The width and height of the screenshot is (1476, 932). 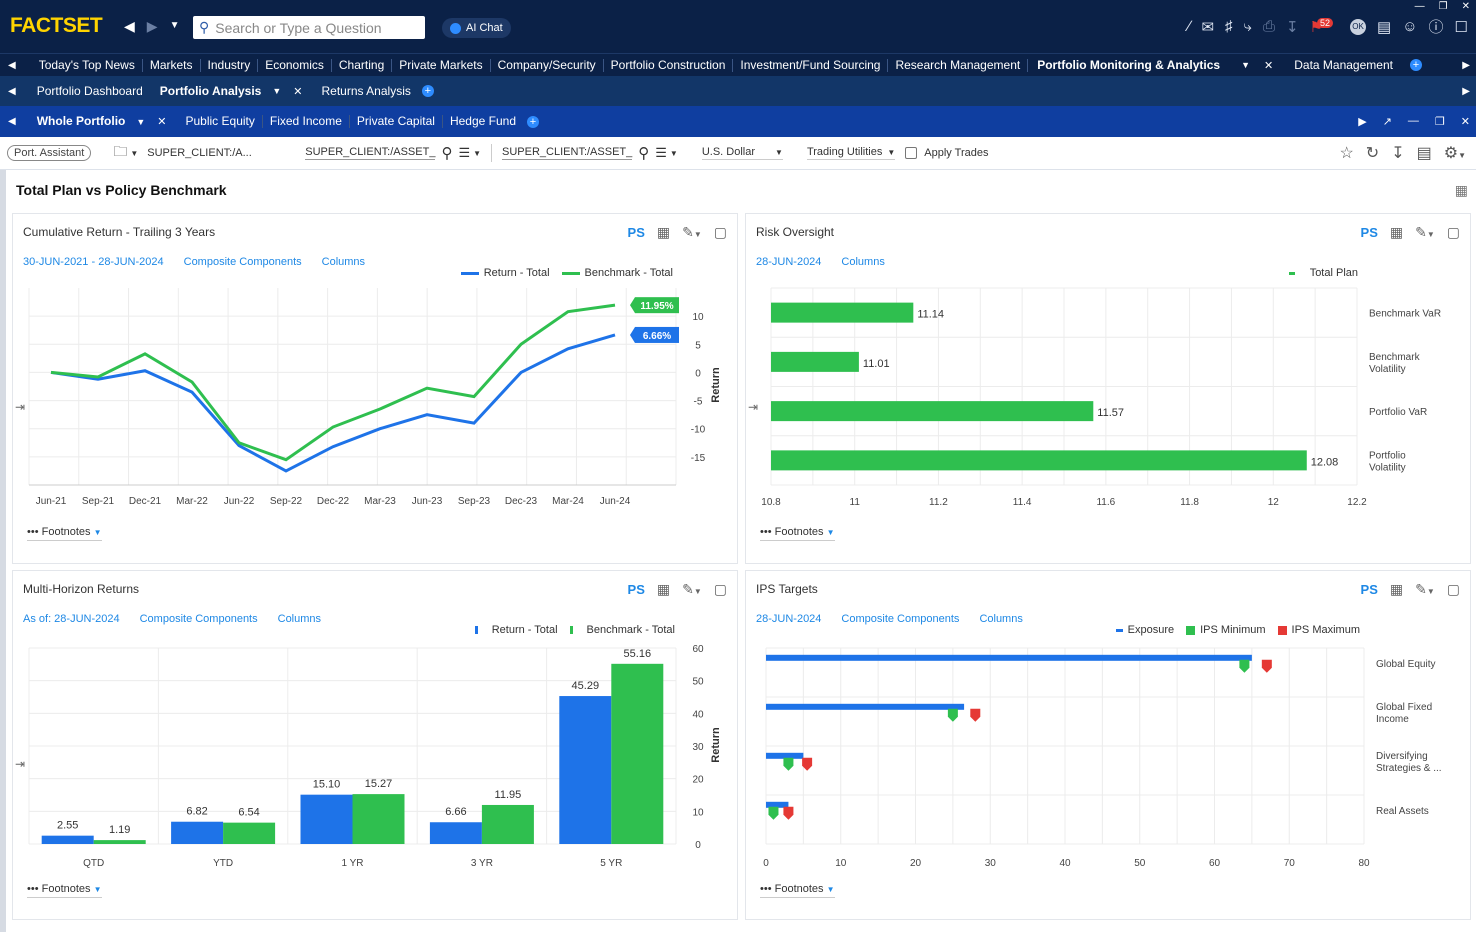 I want to click on restore-panel-icon: ❐, so click(x=1439, y=122).